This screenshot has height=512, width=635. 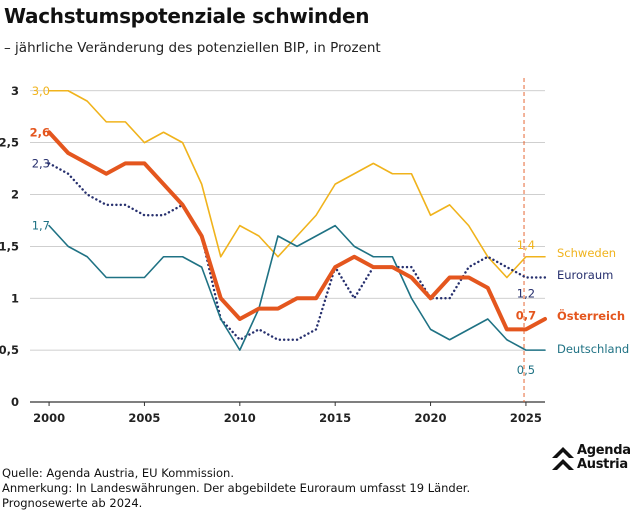 I want to click on series-name-deutschland: Deutschland, so click(x=593, y=349).